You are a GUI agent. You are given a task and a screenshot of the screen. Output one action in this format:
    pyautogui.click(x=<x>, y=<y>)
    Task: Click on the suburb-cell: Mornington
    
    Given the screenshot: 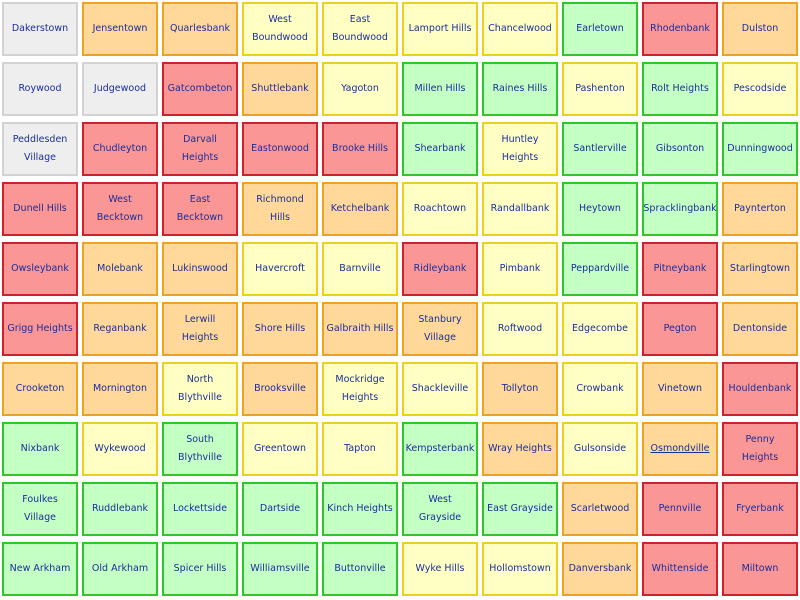 What is the action you would take?
    pyautogui.click(x=120, y=389)
    